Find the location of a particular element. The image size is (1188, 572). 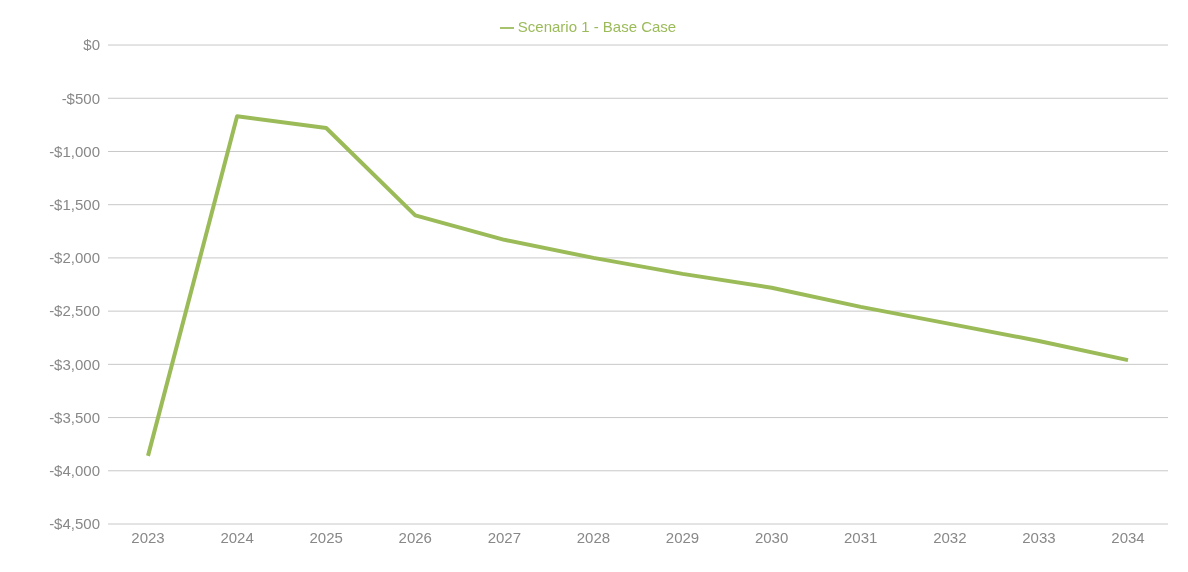

y-tick-label: -$1,500 is located at coordinates (74, 205).